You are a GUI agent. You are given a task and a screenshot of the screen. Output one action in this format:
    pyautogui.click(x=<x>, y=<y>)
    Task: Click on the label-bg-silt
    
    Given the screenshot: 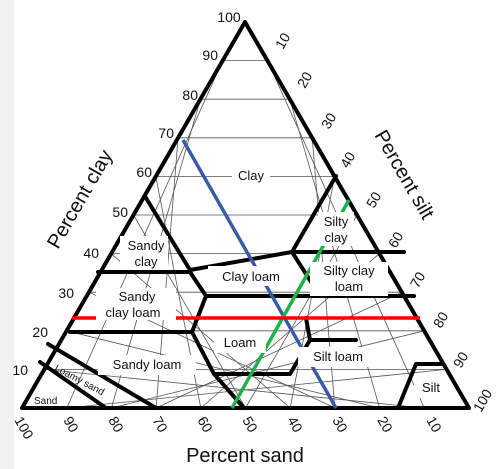 What is the action you would take?
    pyautogui.click(x=431, y=388)
    